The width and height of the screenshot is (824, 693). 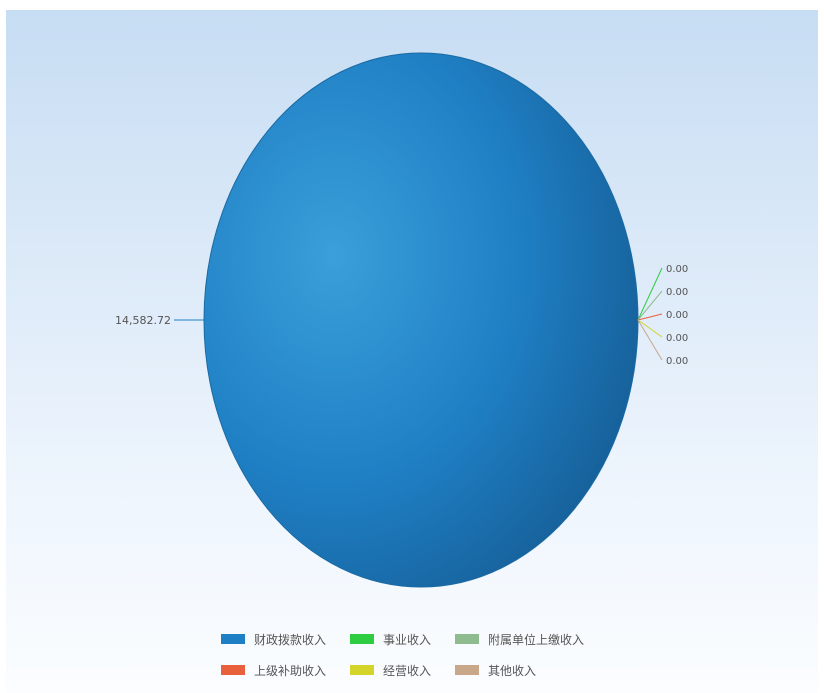 I want to click on legend-label: 上级补助收入, so click(x=290, y=670).